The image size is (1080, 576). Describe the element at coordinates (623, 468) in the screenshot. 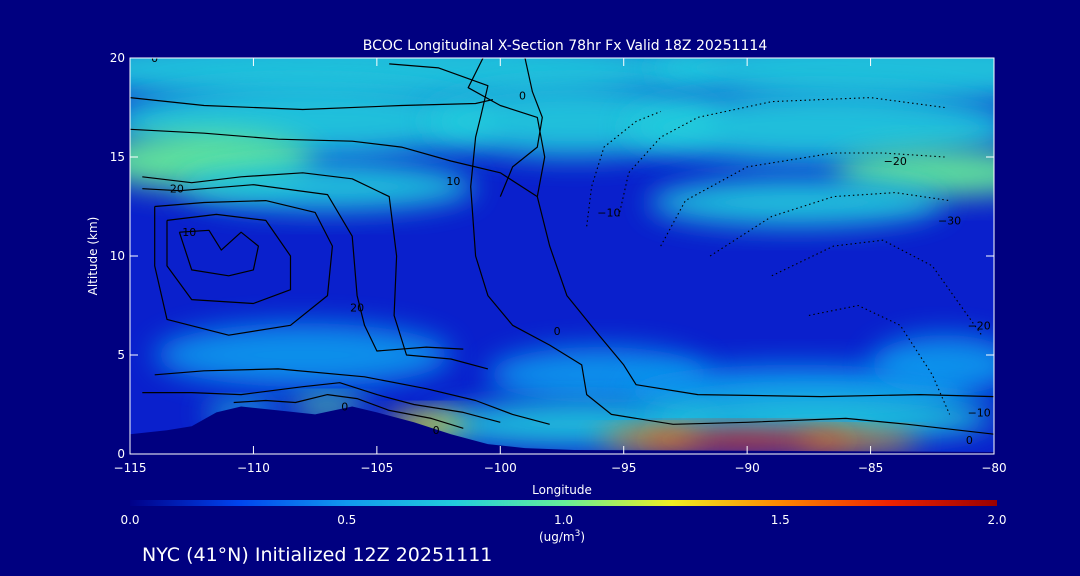

I see `x-tick-label: −95` at that location.